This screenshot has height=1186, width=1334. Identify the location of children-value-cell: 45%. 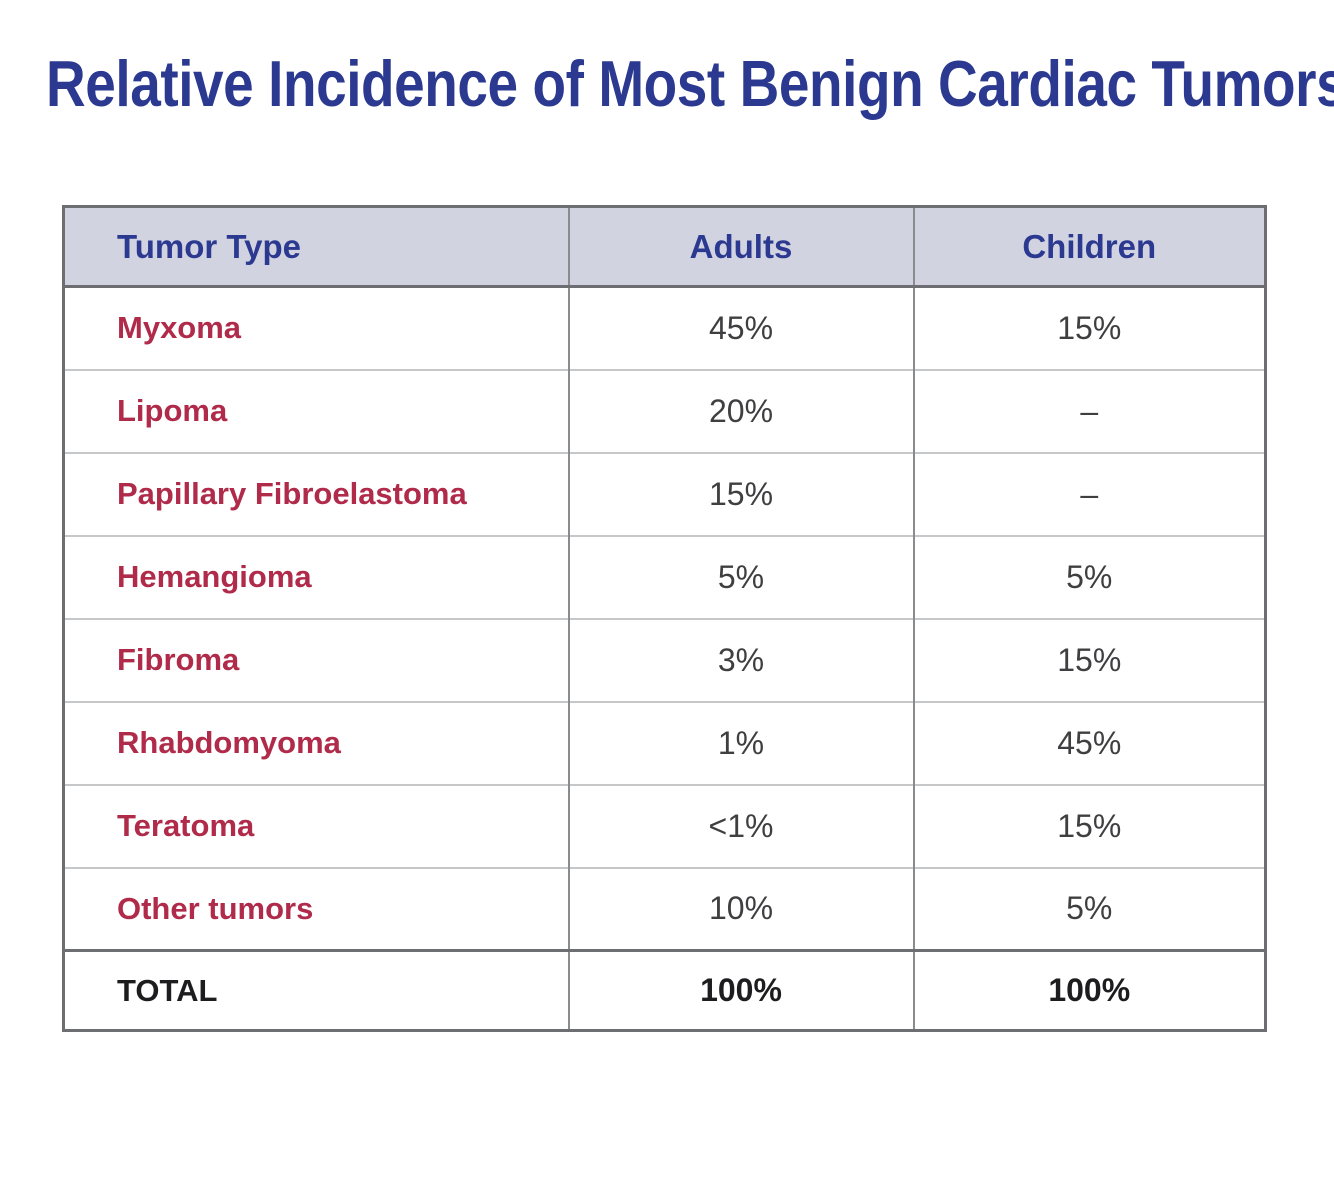
(1089, 742).